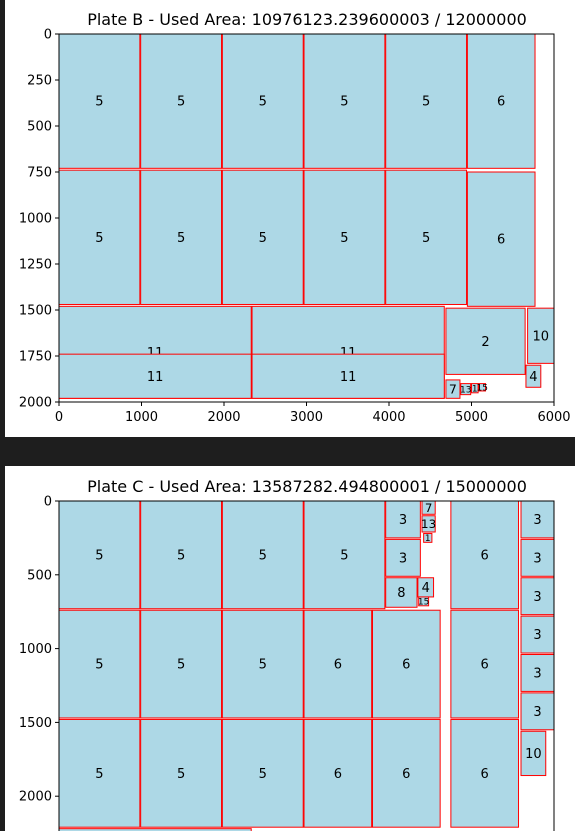 This screenshot has height=831, width=575. I want to click on plate-b-part-label: 4, so click(533, 377).